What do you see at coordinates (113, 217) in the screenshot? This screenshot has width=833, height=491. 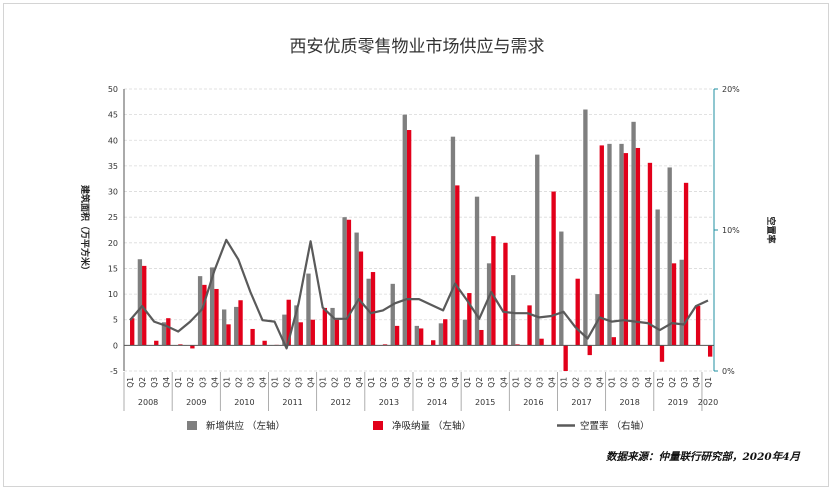 I see `left-tick-label: 25` at bounding box center [113, 217].